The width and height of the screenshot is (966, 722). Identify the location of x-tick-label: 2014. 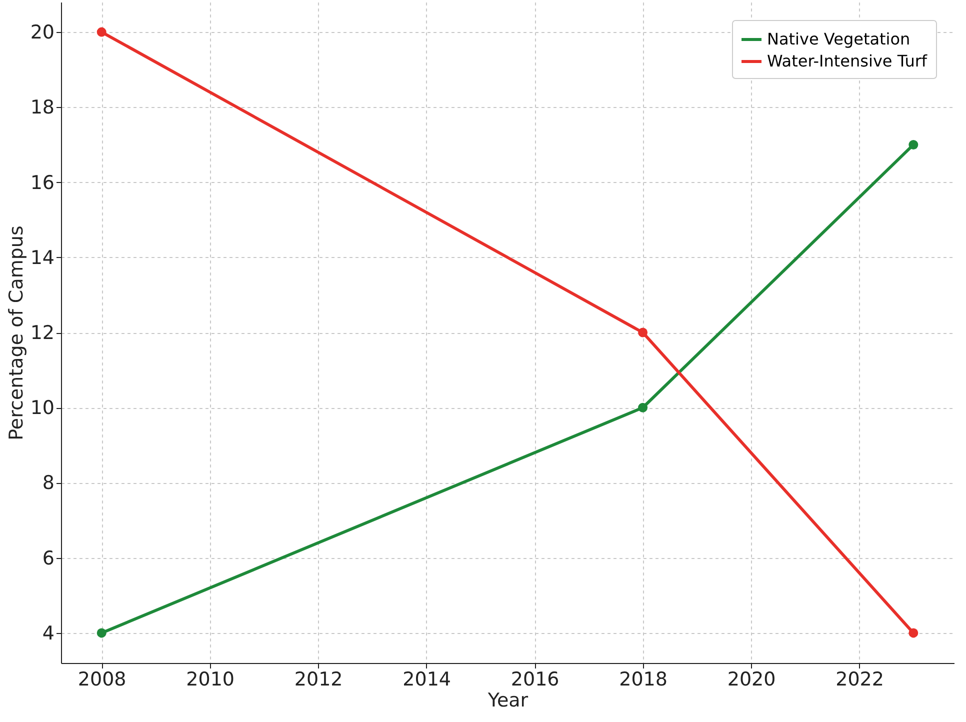
(426, 679).